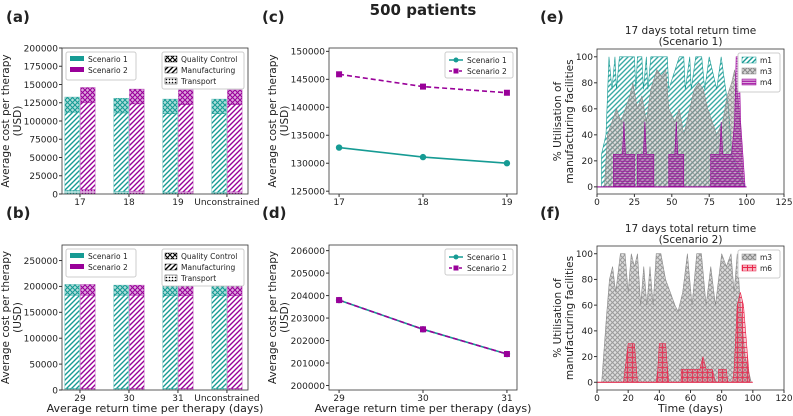 Image resolution: width=793 pixels, height=416 pixels. Describe the element at coordinates (674, 337) in the screenshot. I see `area-m6` at that location.